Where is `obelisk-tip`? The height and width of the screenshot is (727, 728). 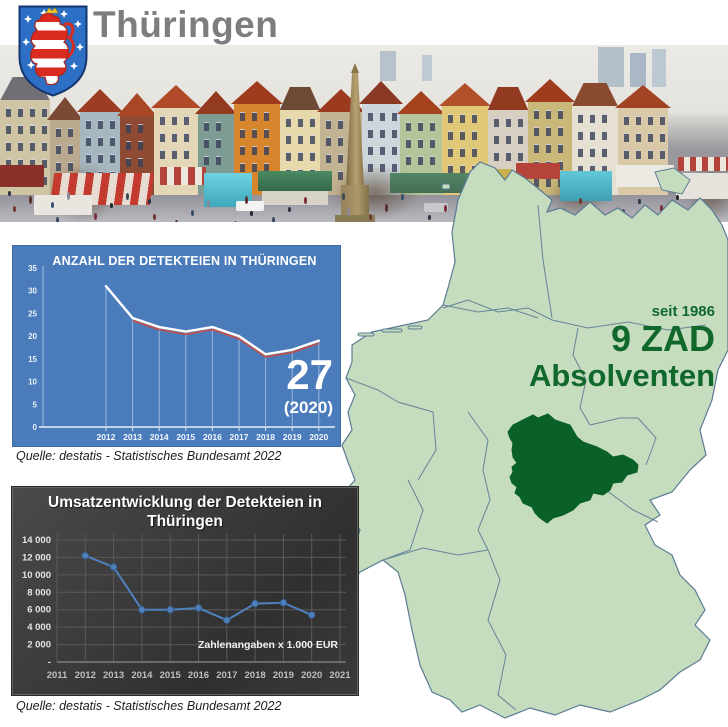 obelisk-tip is located at coordinates (355, 68).